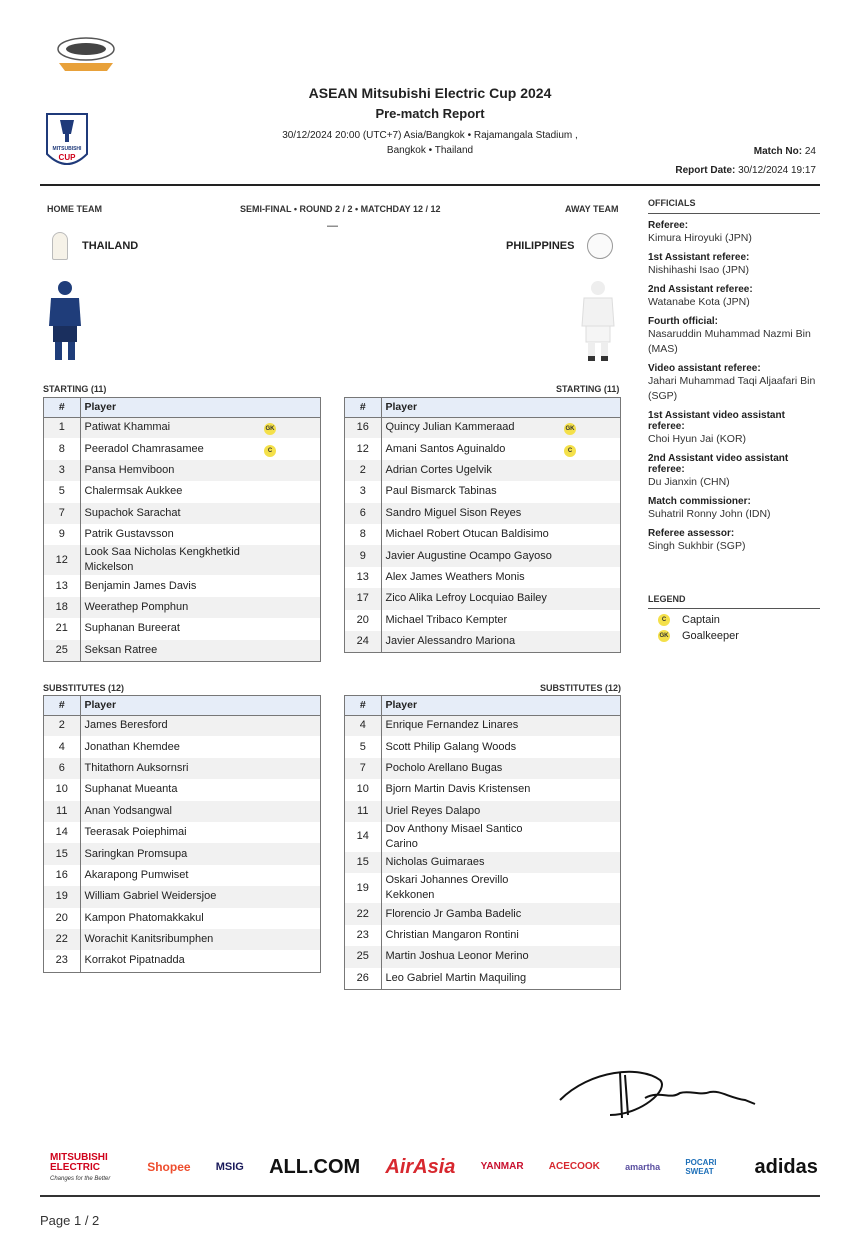 The image size is (860, 1239). I want to click on player-name: Anan Yodsangwal, so click(170, 811).